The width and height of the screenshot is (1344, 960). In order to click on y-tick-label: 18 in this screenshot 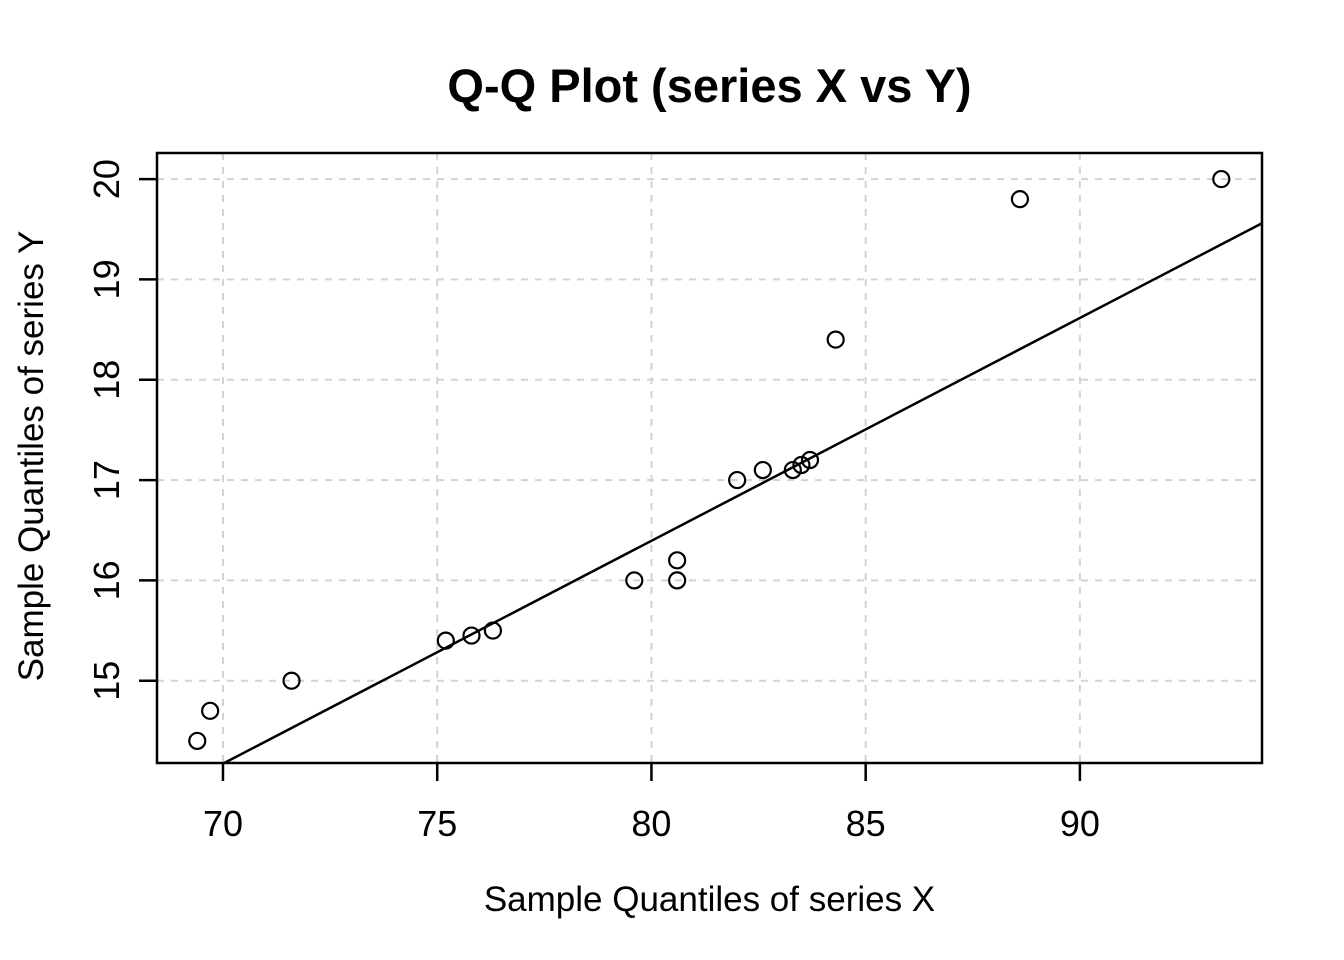, I will do `click(106, 380)`.